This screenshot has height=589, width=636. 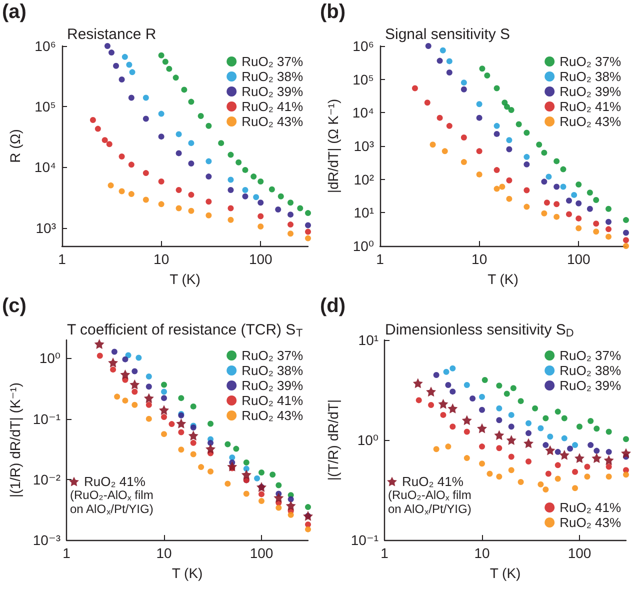 What do you see at coordinates (14, 306) in the screenshot?
I see `text: (c)` at bounding box center [14, 306].